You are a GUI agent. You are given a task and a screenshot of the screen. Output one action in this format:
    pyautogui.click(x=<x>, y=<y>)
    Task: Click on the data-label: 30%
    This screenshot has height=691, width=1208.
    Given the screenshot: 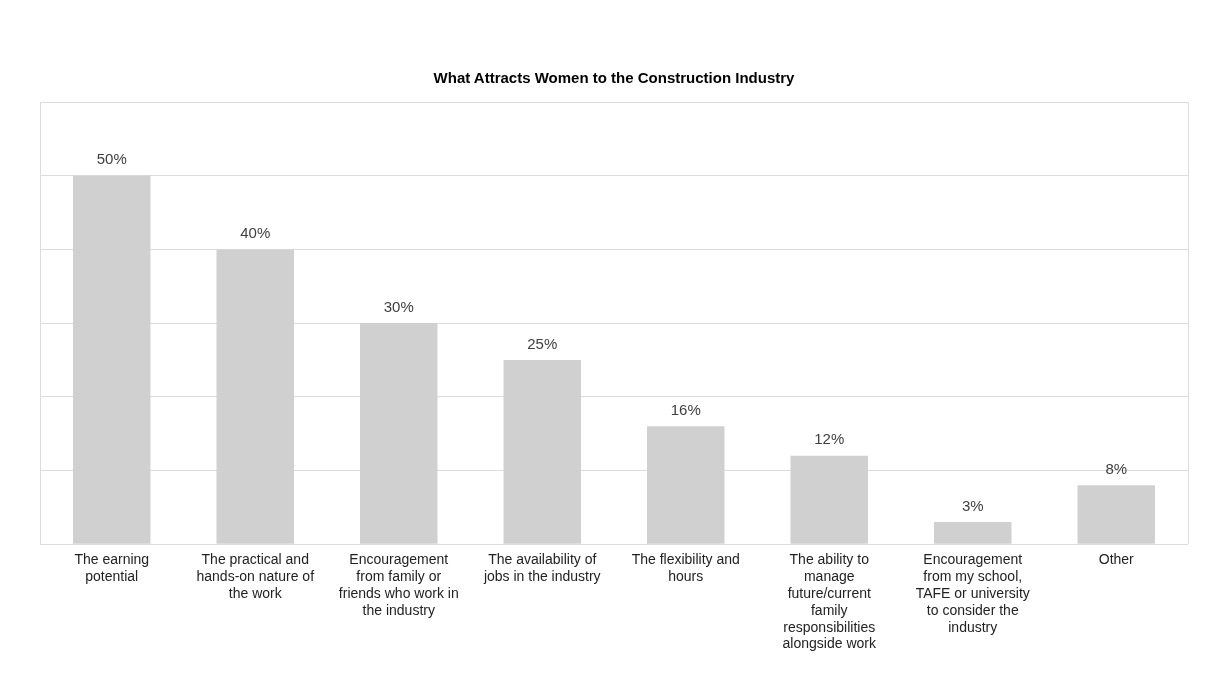 What is the action you would take?
    pyautogui.click(x=398, y=306)
    